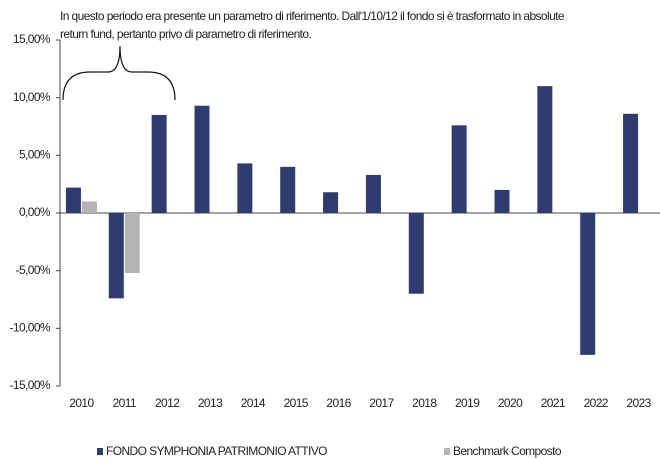 This screenshot has width=660, height=459. Describe the element at coordinates (253, 403) in the screenshot. I see `x-tick-label: 2014` at that location.